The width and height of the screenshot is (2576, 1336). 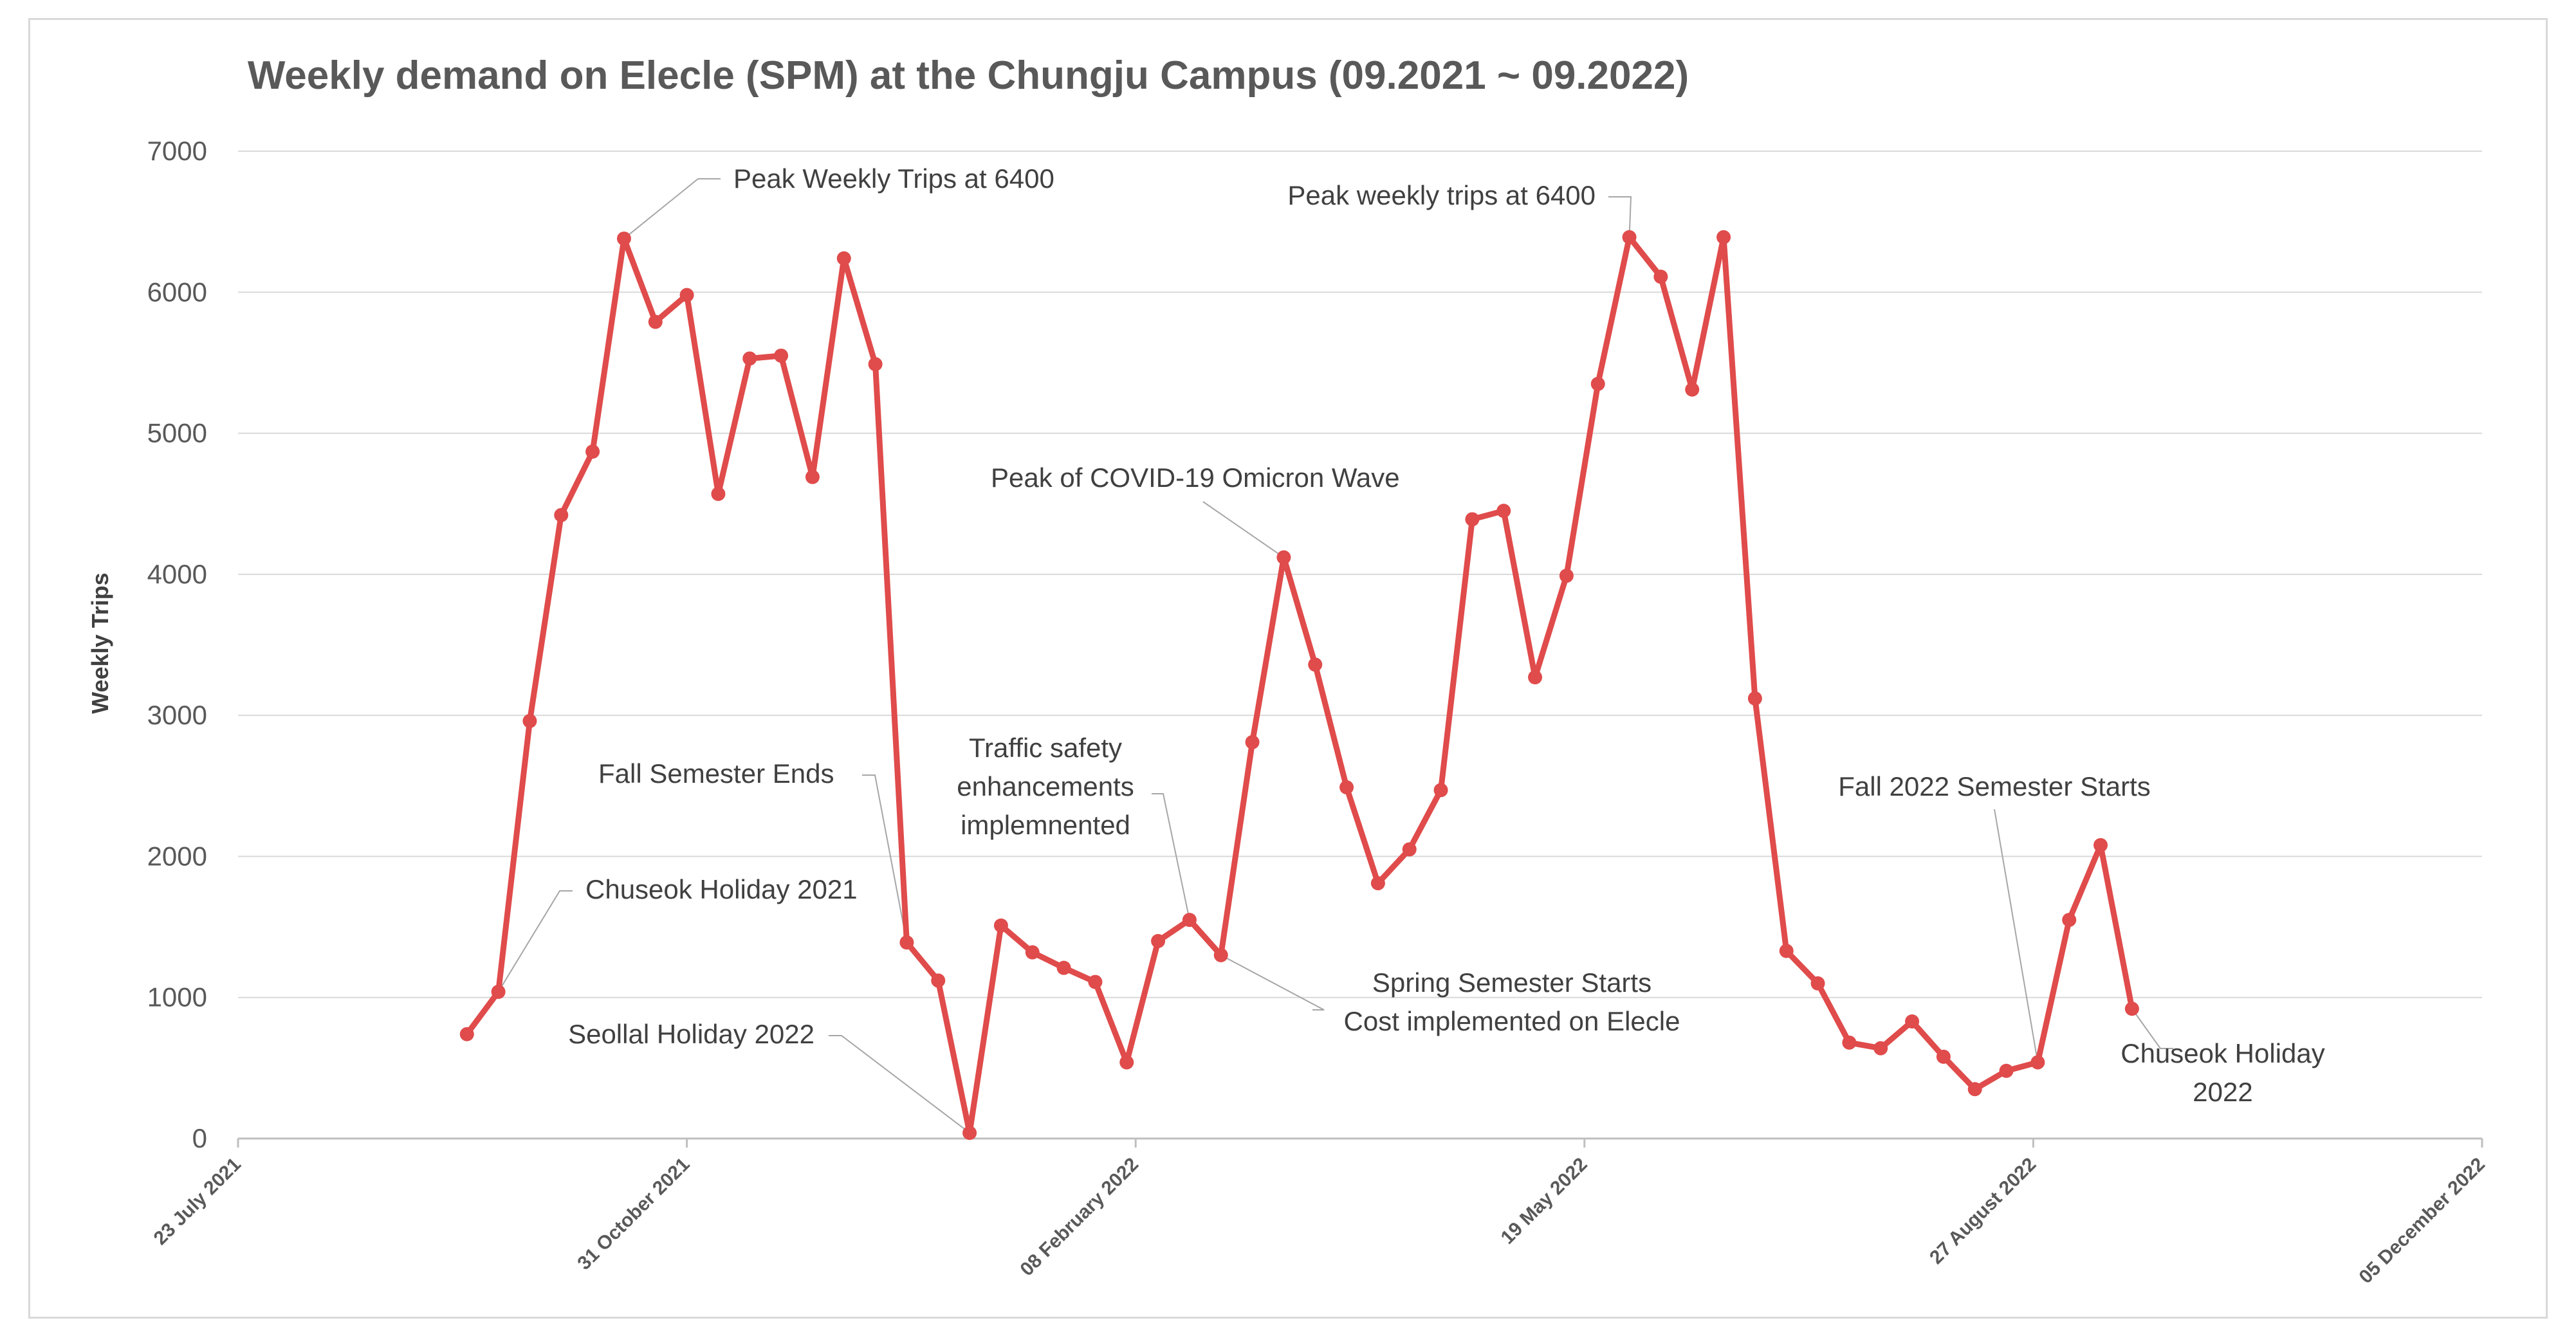 What do you see at coordinates (721, 889) in the screenshot?
I see `annotation-label: Chuseok Holiday 2021` at bounding box center [721, 889].